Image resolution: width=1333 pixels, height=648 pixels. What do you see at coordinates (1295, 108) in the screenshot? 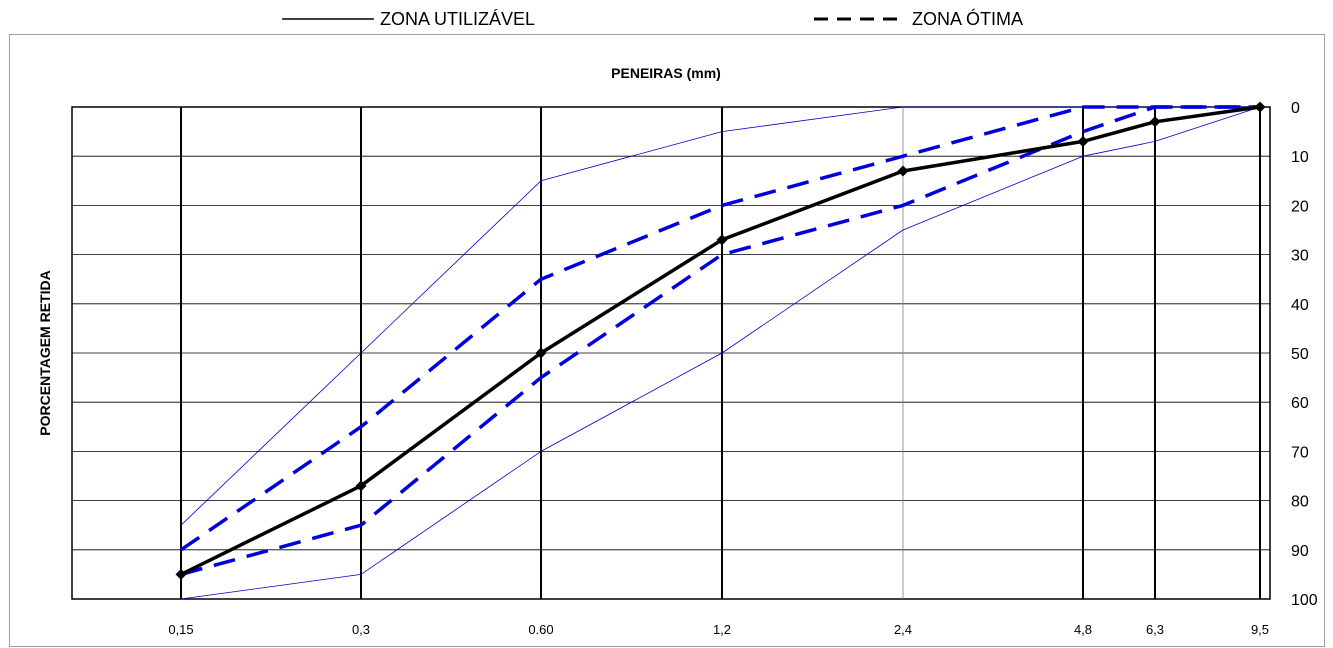
I see `y-tick-label: 0` at bounding box center [1295, 108].